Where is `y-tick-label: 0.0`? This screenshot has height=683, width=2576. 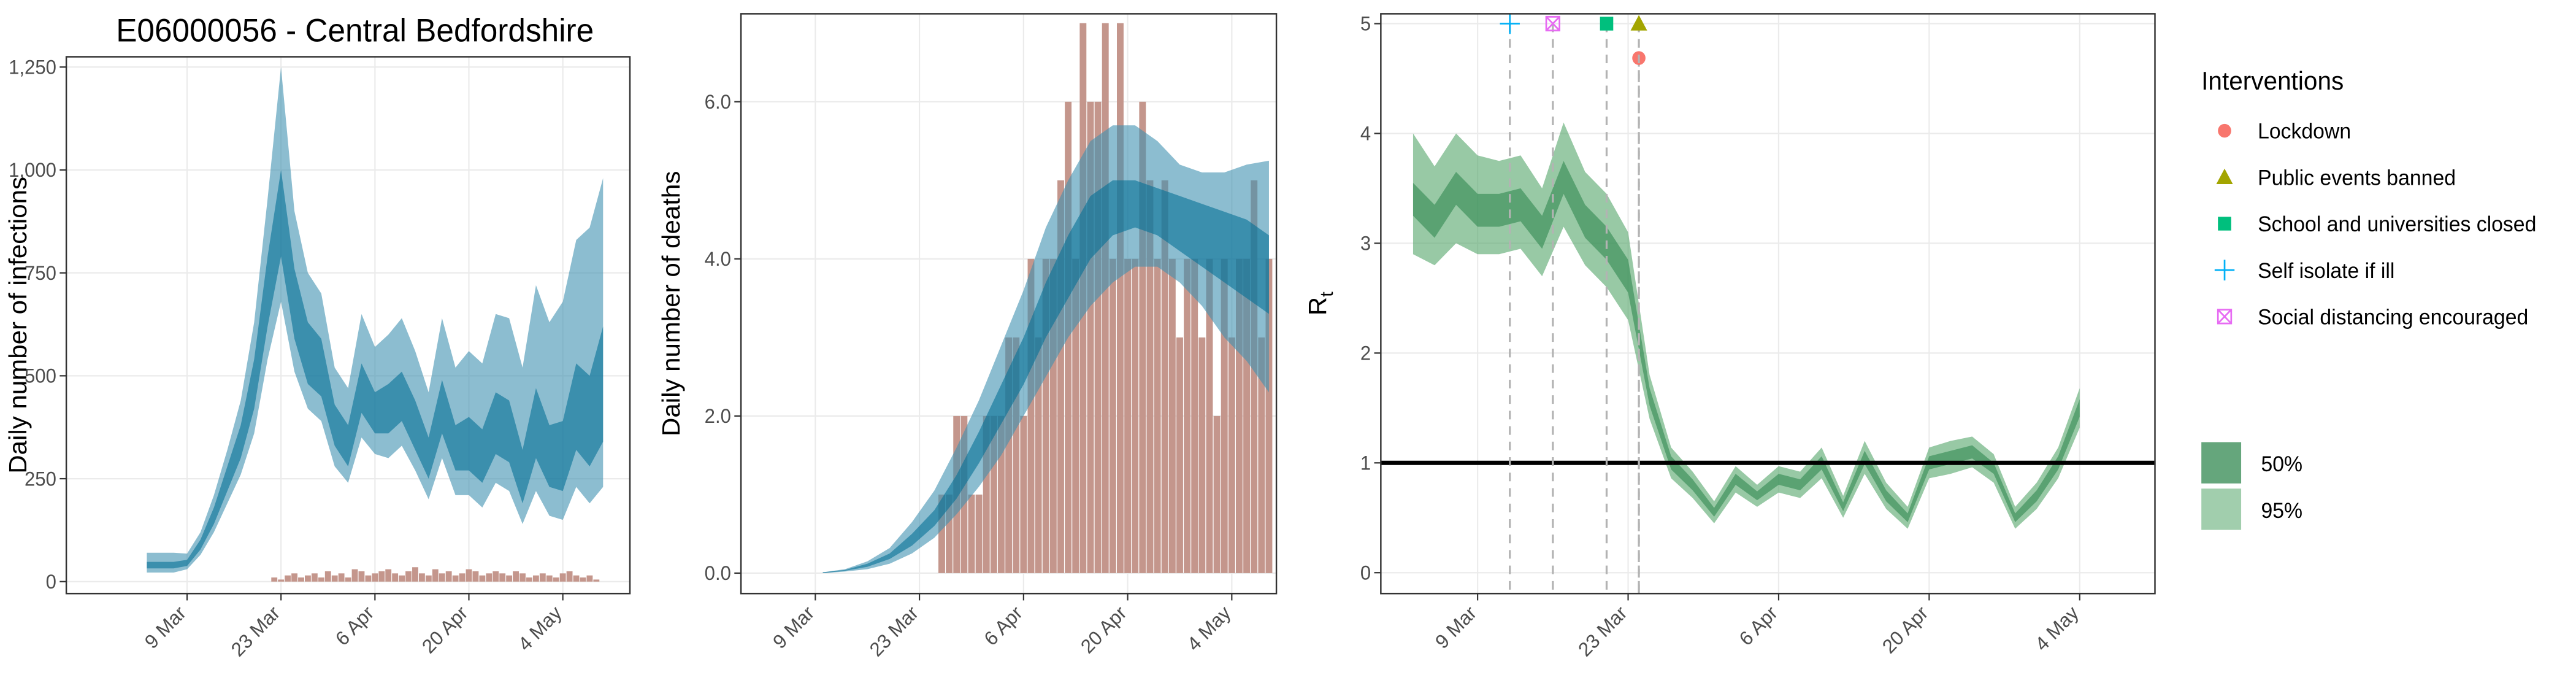 y-tick-label: 0.0 is located at coordinates (718, 573).